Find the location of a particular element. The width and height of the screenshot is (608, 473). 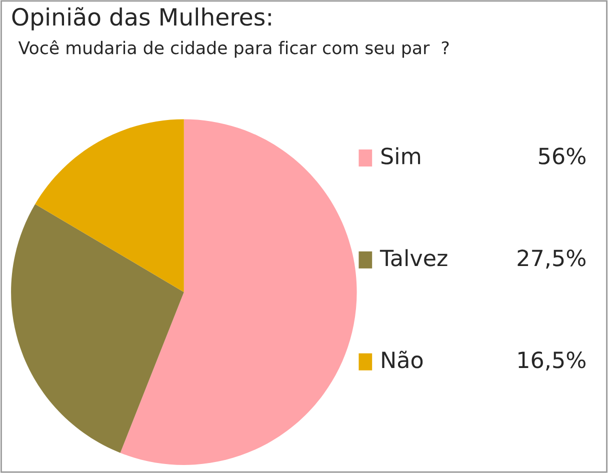

chart-subtitle: Você mudaria de cidade para ficar com seu par ? is located at coordinates (233, 49).